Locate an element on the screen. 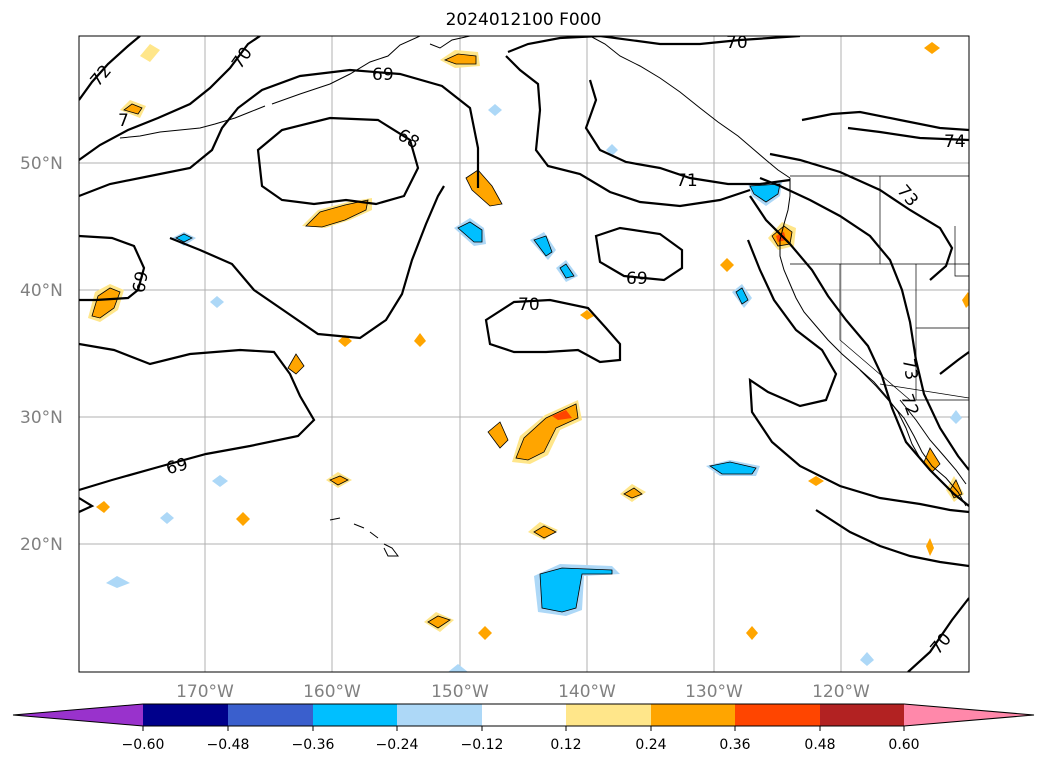  longitude-labels: 170°W 160°W 150°W 140°W 130°W 120°W is located at coordinates (523, 692).